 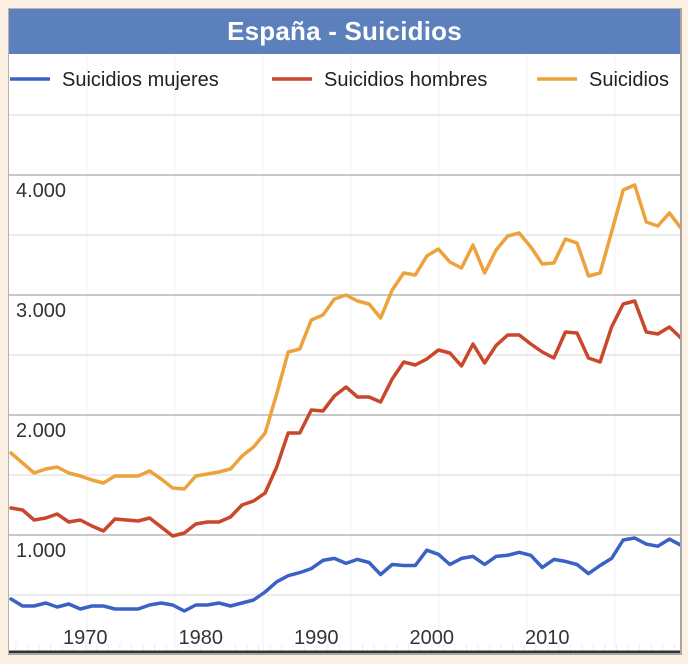 What do you see at coordinates (41, 551) in the screenshot?
I see `y-tick-label: 1.000` at bounding box center [41, 551].